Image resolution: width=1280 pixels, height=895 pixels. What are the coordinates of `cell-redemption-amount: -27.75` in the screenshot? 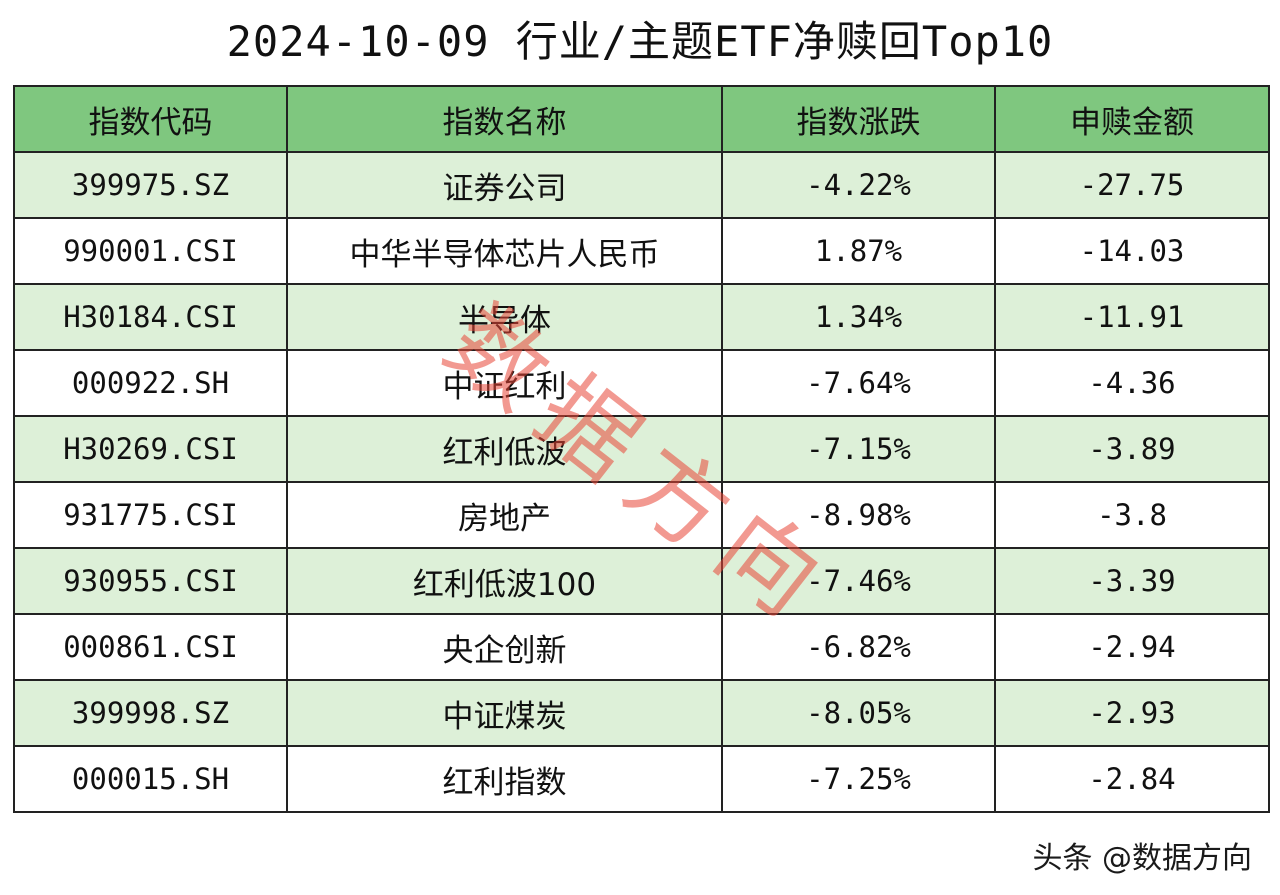 It's located at (1132, 185).